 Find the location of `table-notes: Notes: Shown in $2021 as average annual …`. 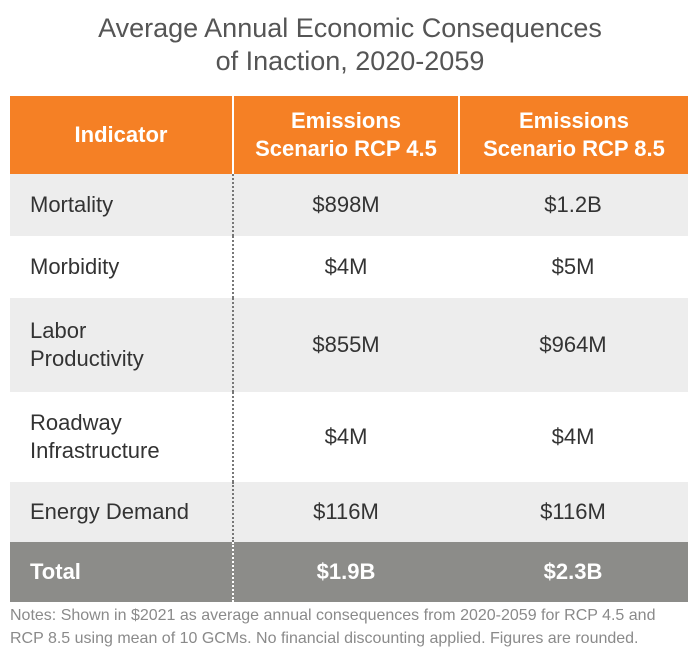

table-notes: Notes: Shown in $2021 as average annual … is located at coordinates (353, 627).